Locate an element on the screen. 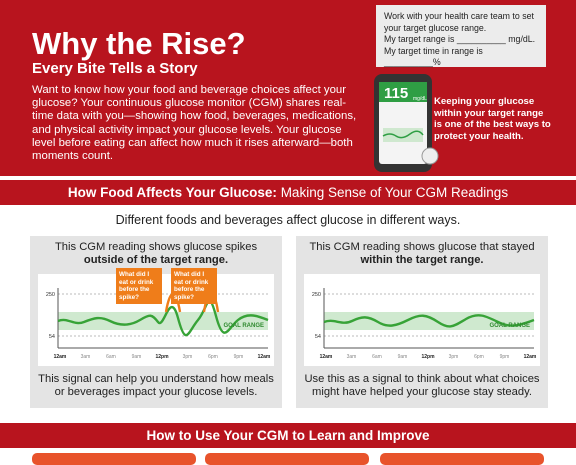 The width and height of the screenshot is (576, 465). phone-illustration: 115 mg/dL is located at coordinates (406, 123).